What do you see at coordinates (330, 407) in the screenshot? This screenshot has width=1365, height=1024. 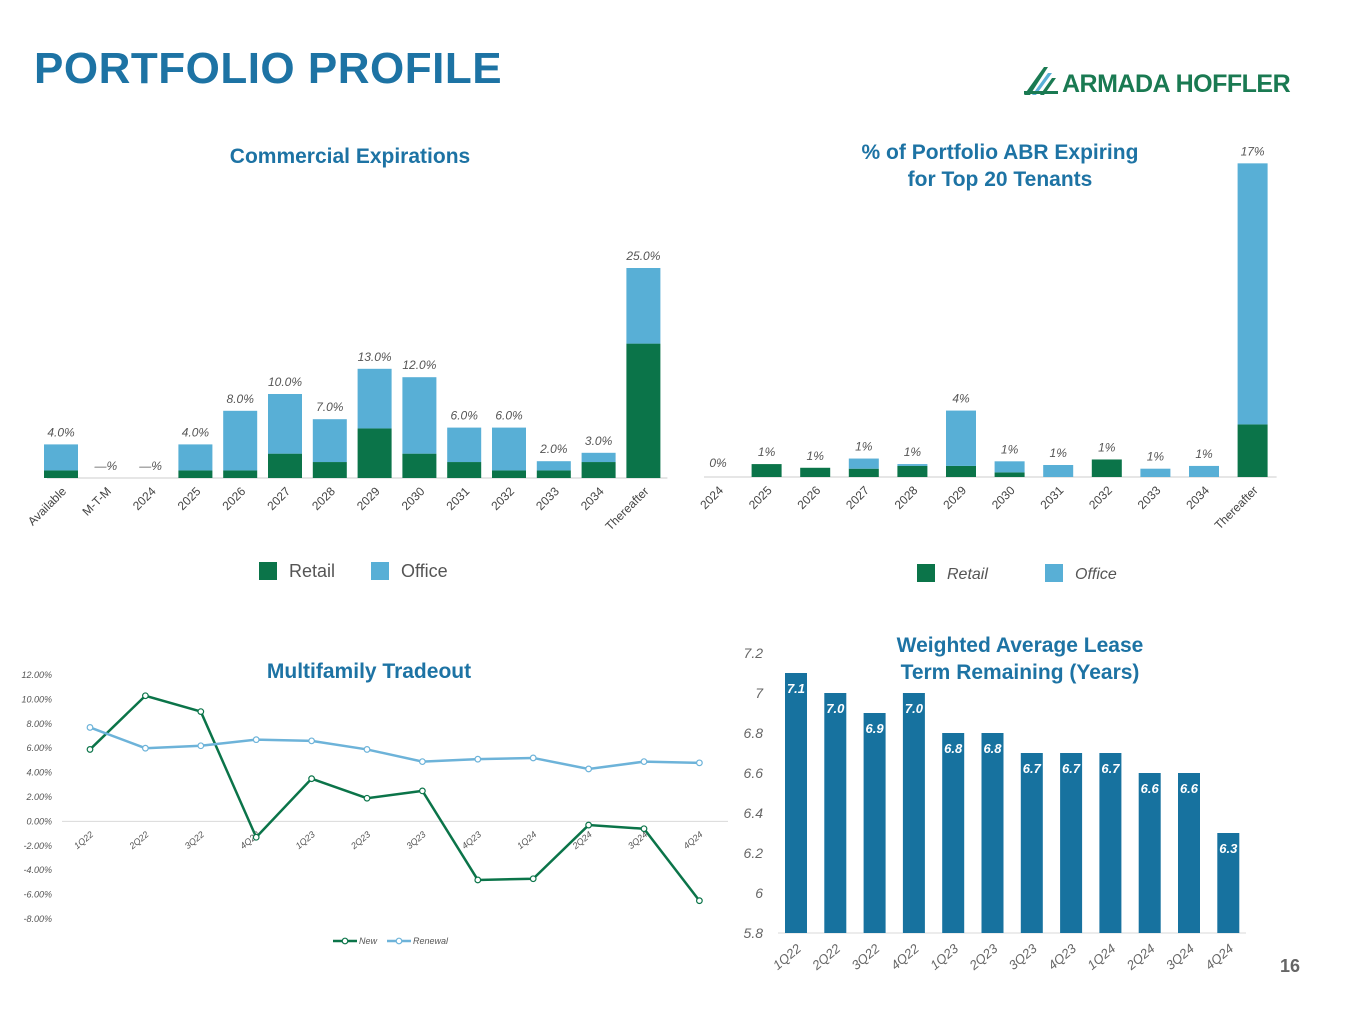 I see `commercial-data-label-6: 7.0%` at bounding box center [330, 407].